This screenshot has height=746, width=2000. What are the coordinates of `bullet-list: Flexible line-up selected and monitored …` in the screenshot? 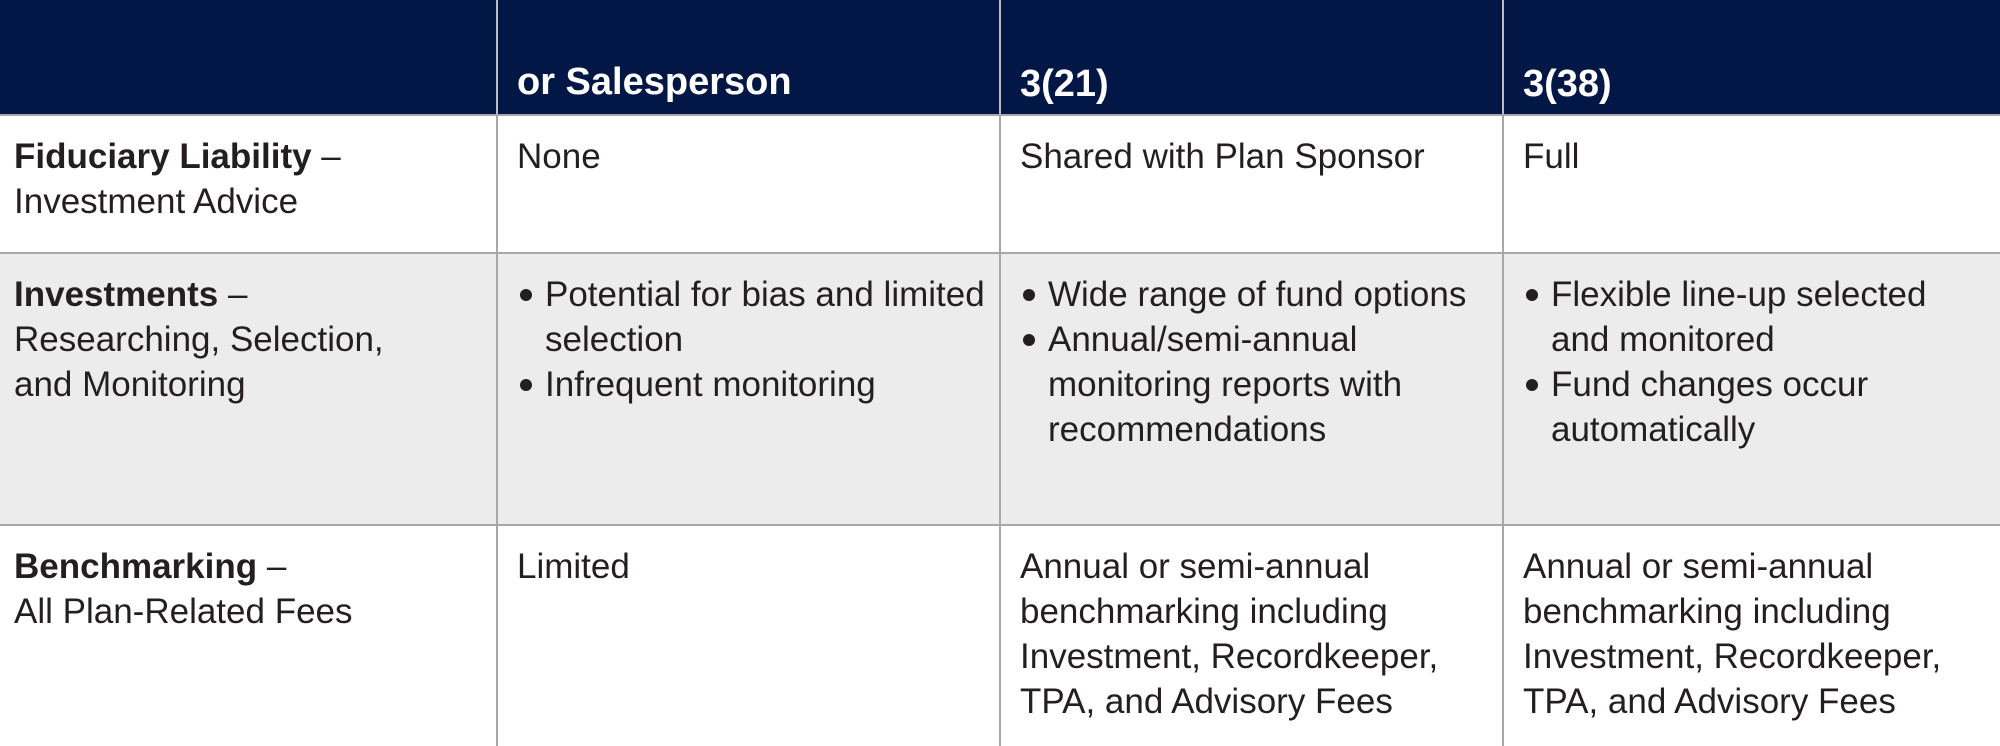 It's located at (1756, 362).